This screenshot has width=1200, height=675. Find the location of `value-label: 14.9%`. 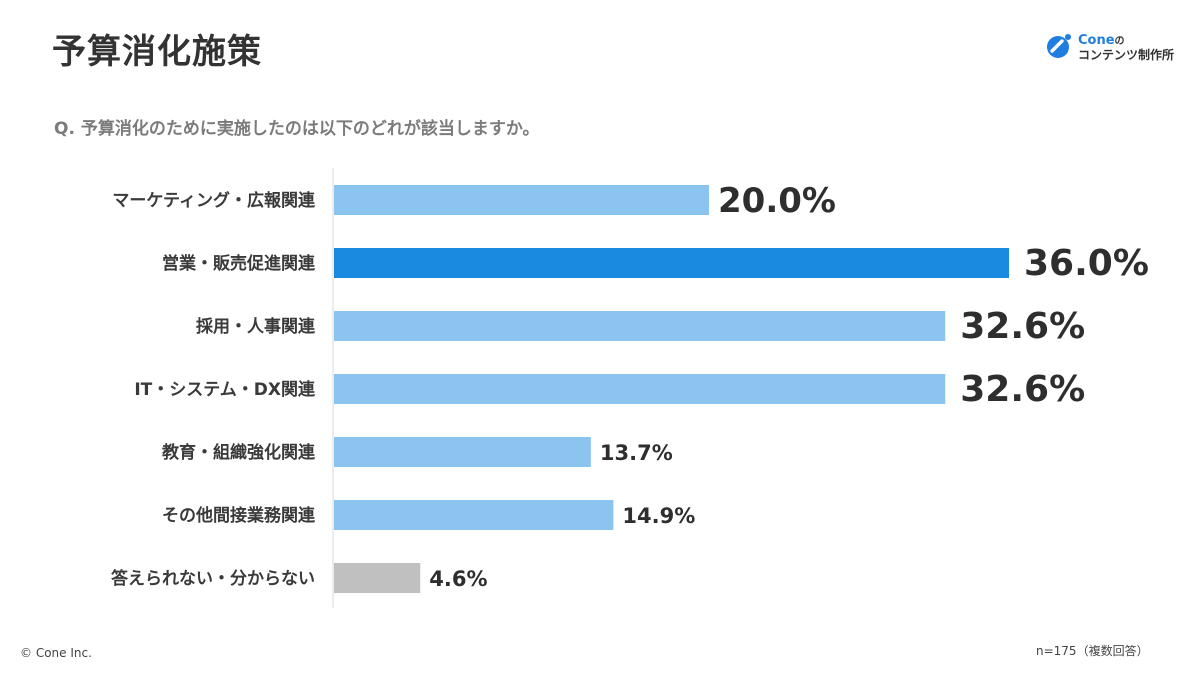

value-label: 14.9% is located at coordinates (658, 516).